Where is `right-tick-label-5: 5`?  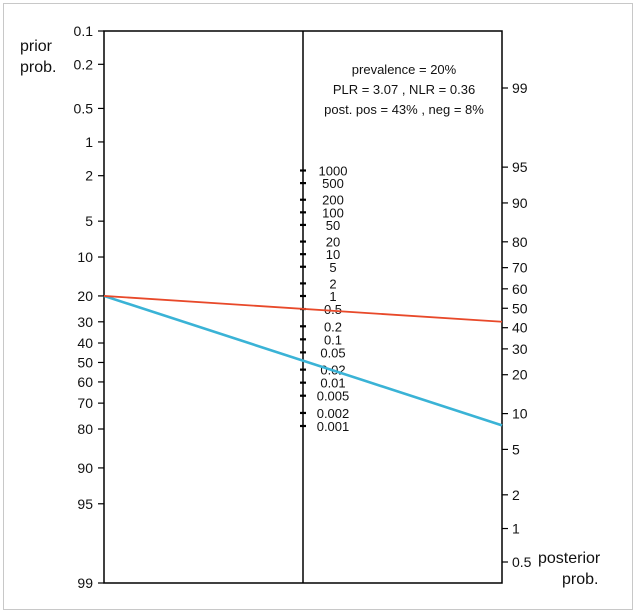
right-tick-label-5: 5 is located at coordinates (516, 449).